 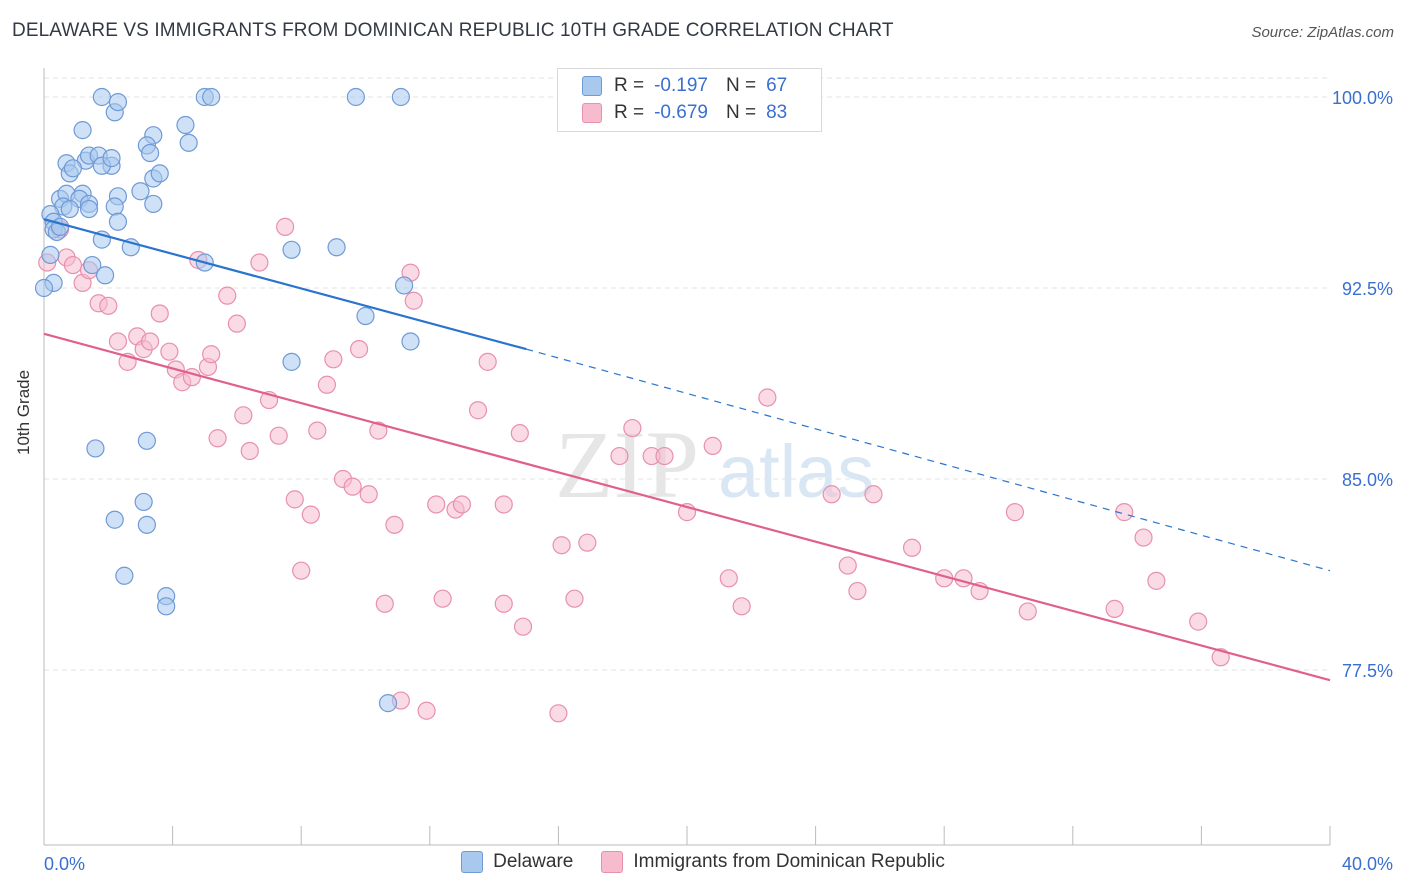 I want to click on stats-legend: R = -0.197 N = 67 R = -0.679 N = 83, so click(x=689, y=100).